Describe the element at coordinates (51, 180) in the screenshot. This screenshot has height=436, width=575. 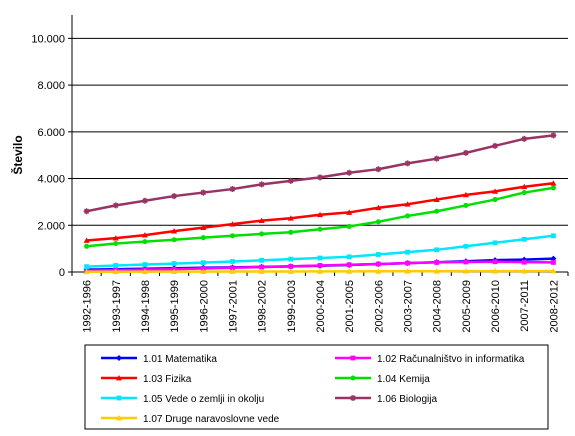
I see `y-tick-label: 4.000` at that location.